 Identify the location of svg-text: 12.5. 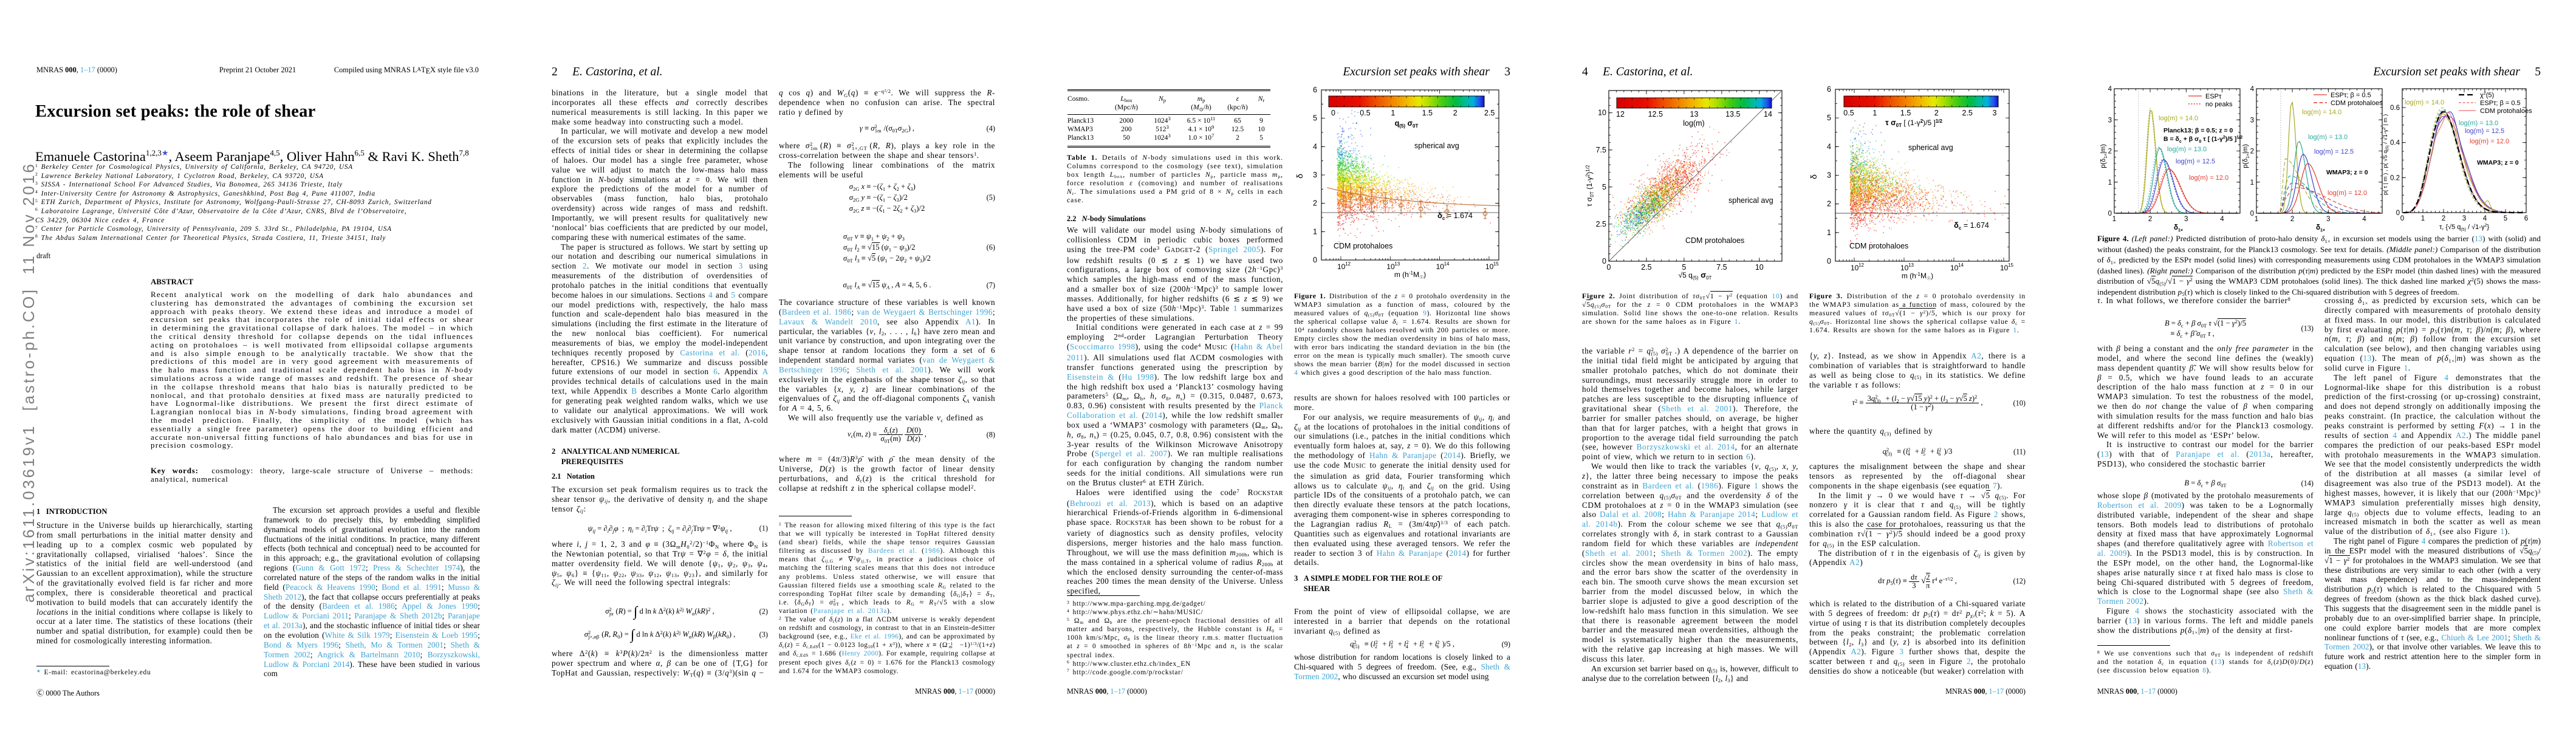
(1656, 114).